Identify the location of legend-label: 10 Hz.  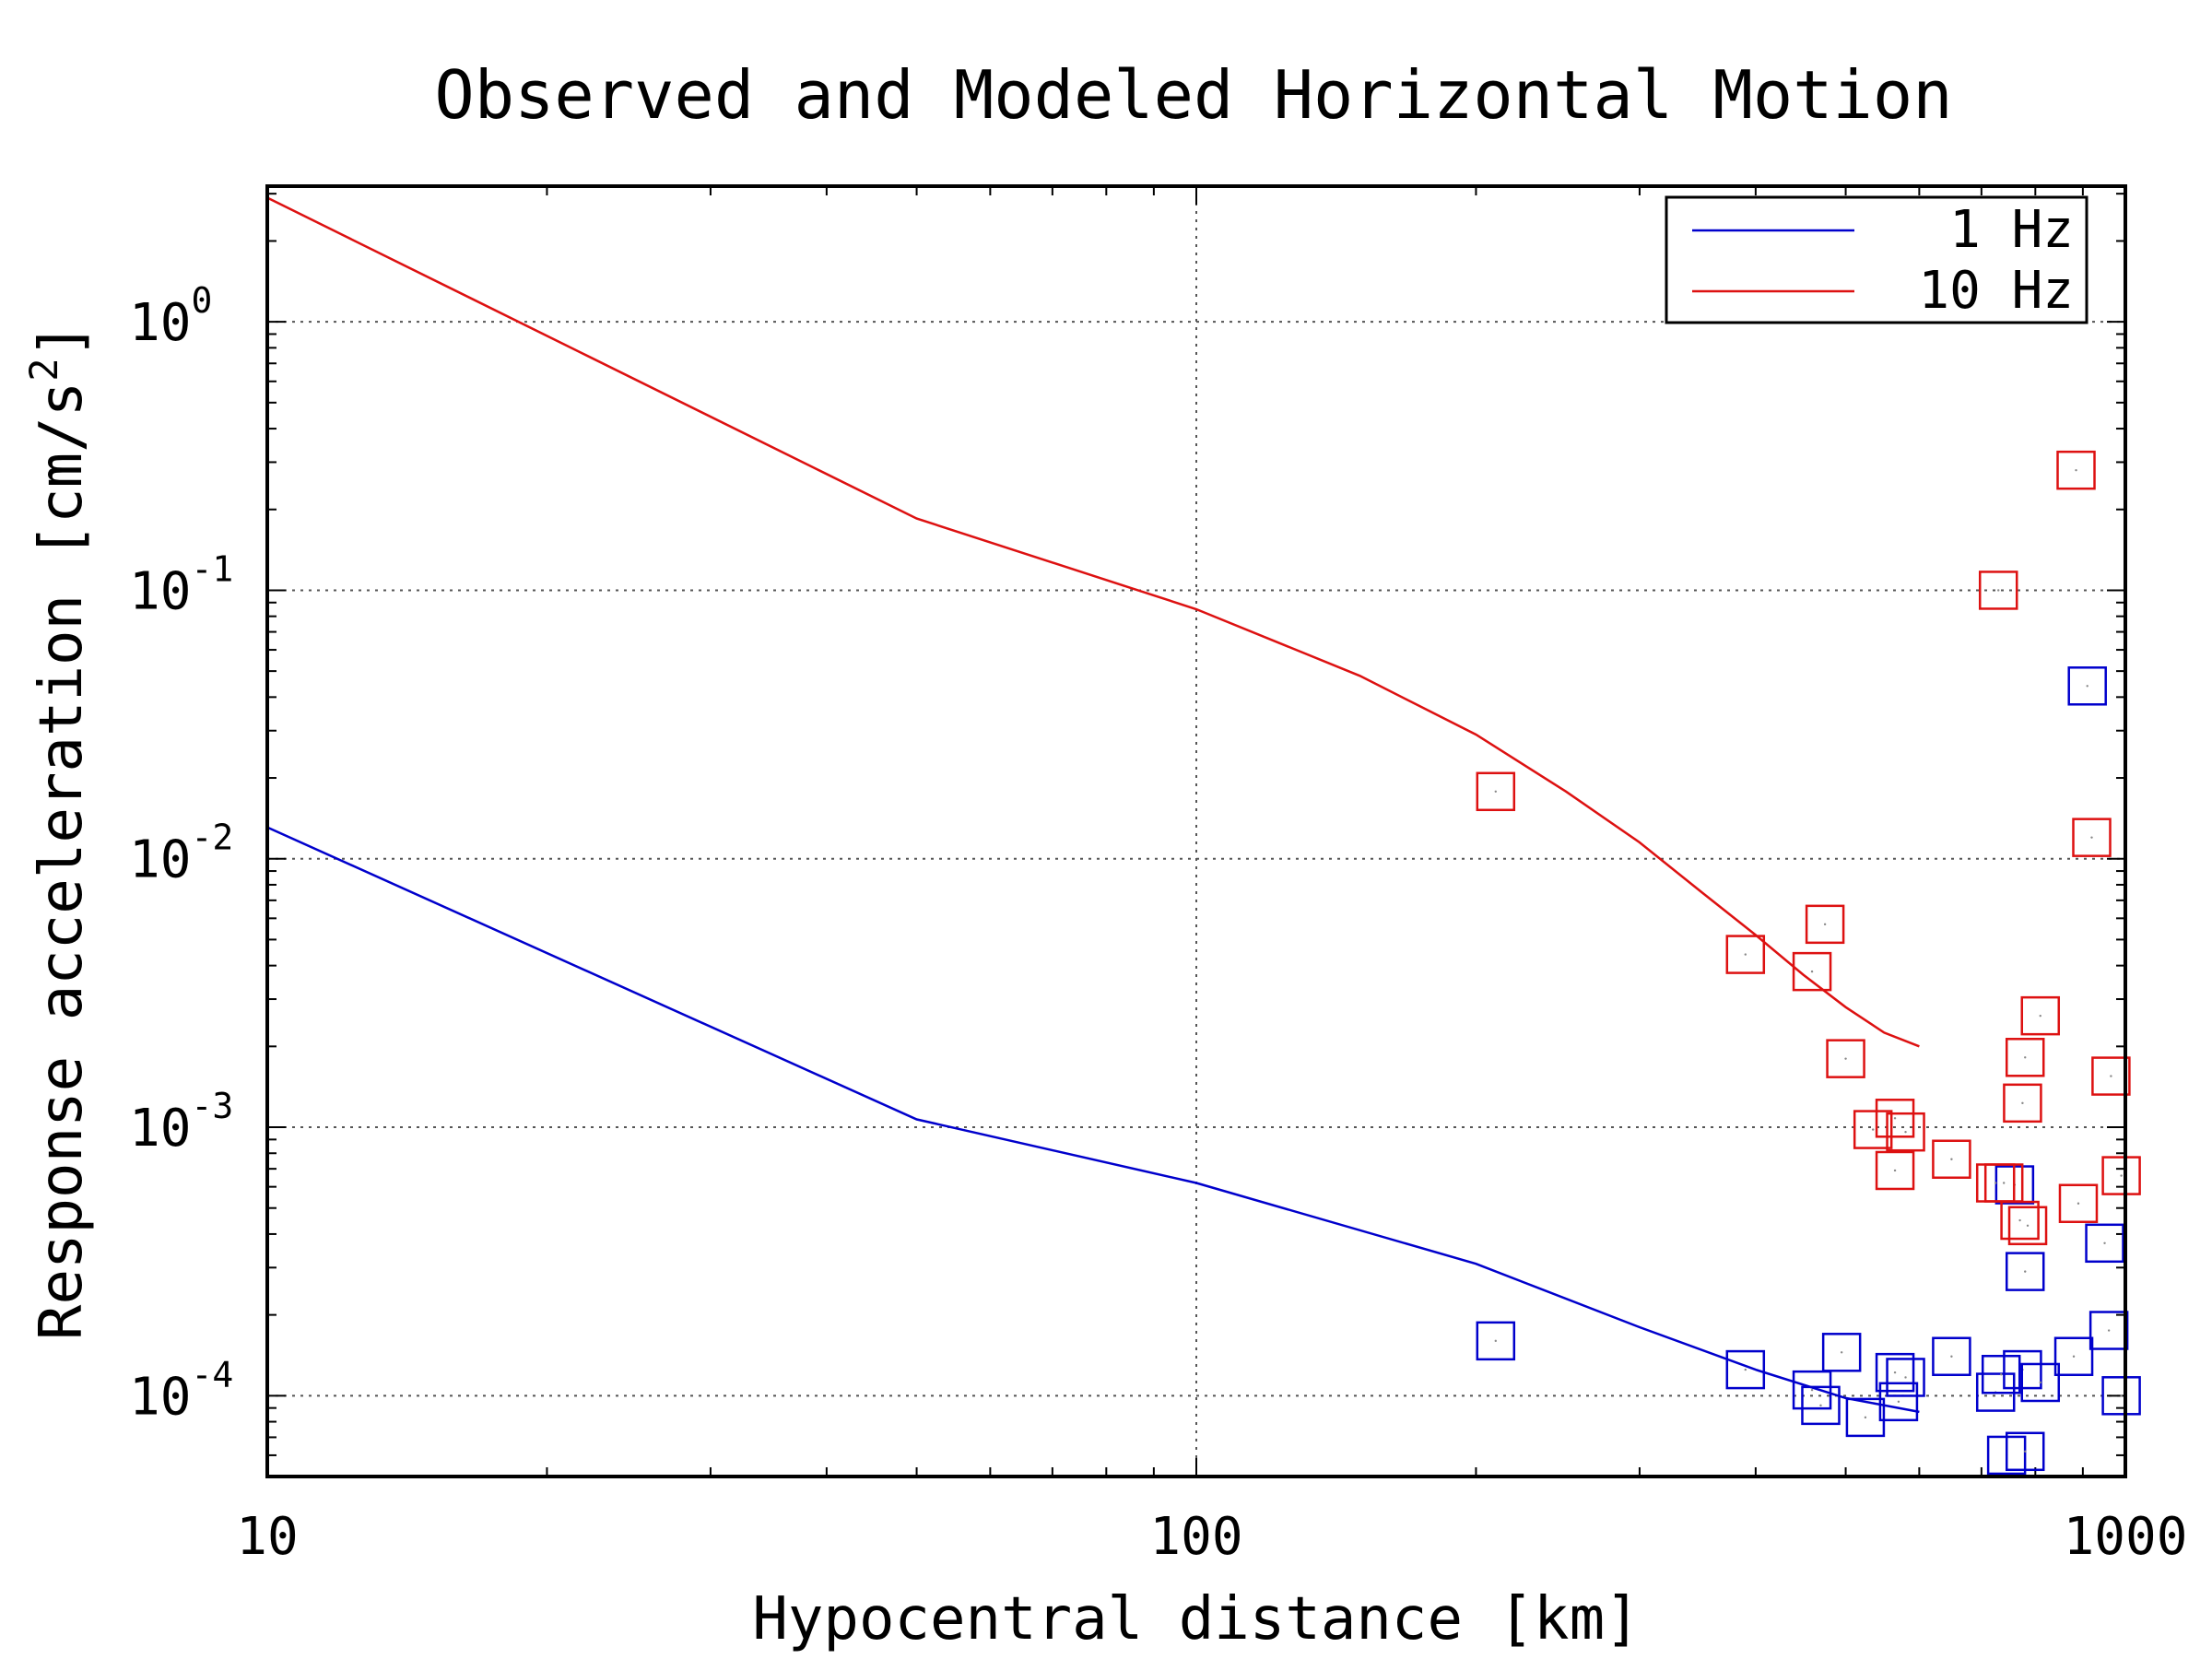
(1996, 291).